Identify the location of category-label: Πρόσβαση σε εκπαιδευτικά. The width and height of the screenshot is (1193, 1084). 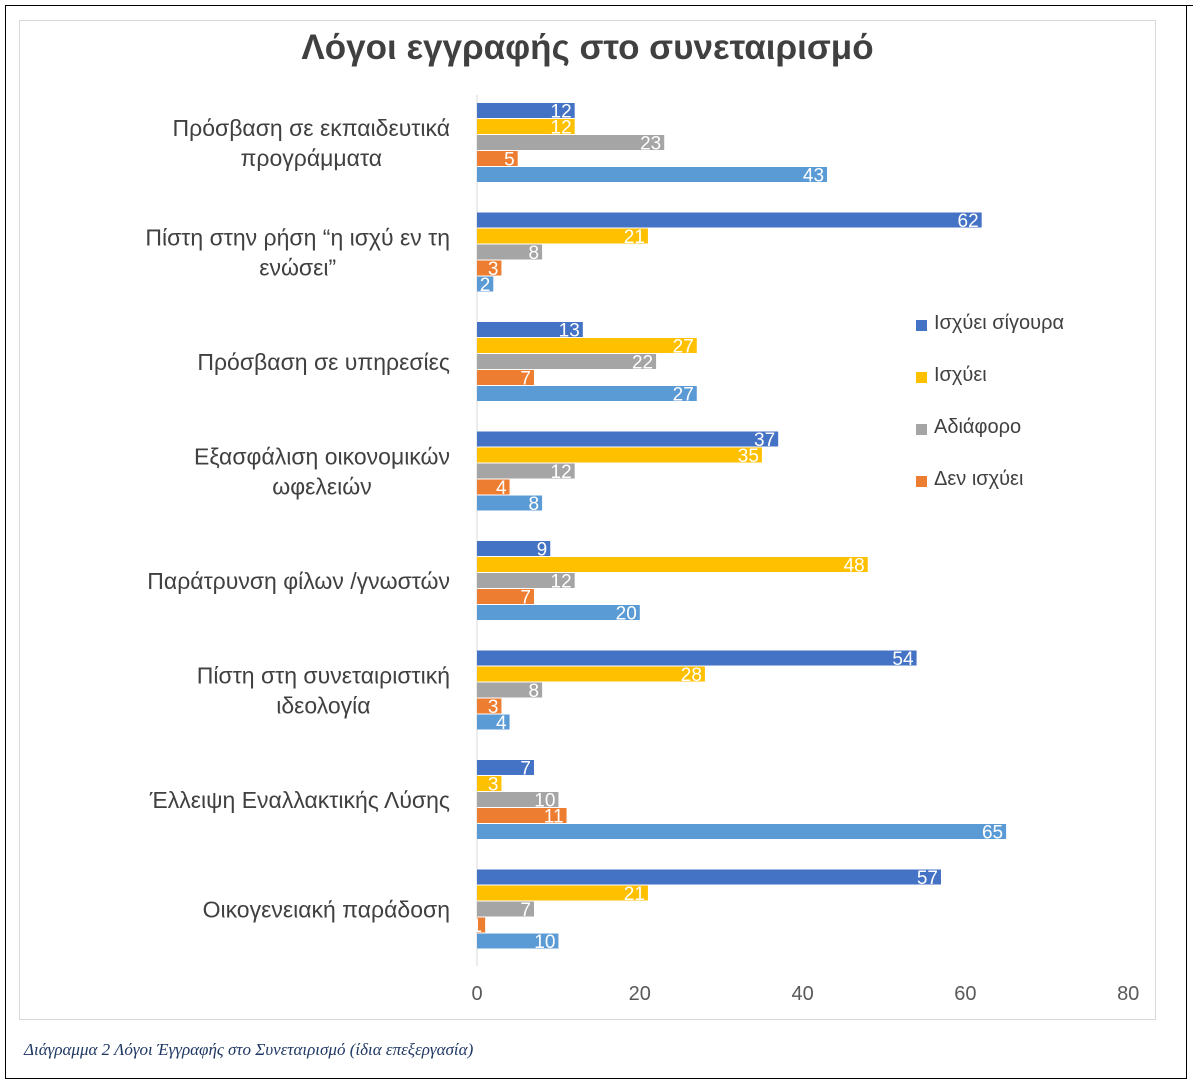
(311, 128).